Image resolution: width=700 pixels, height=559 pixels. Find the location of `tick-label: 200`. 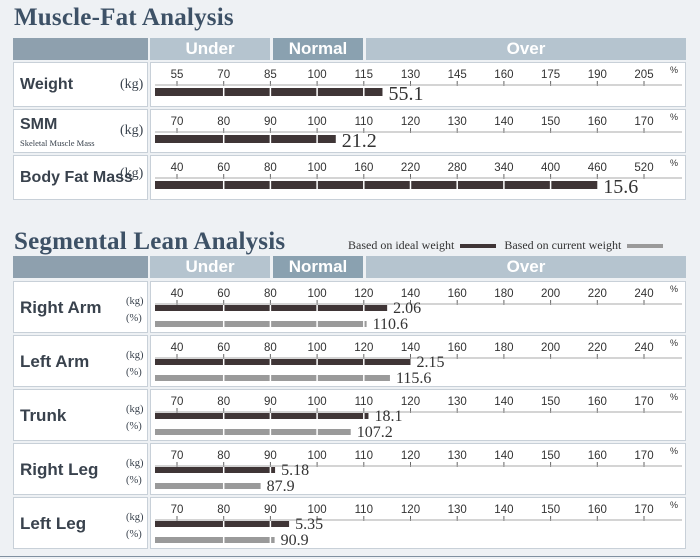

tick-label: 200 is located at coordinates (550, 294).